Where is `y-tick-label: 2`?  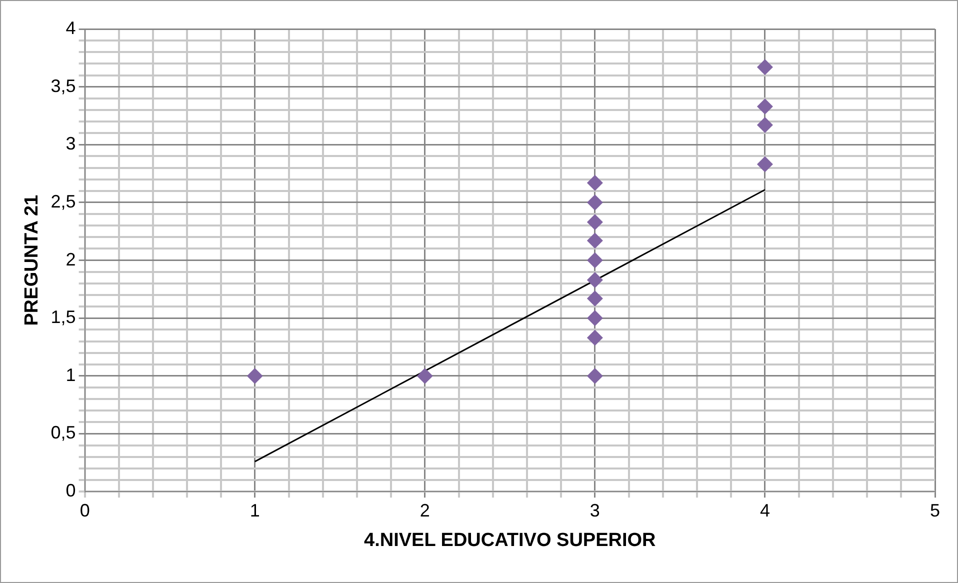 y-tick-label: 2 is located at coordinates (71, 259).